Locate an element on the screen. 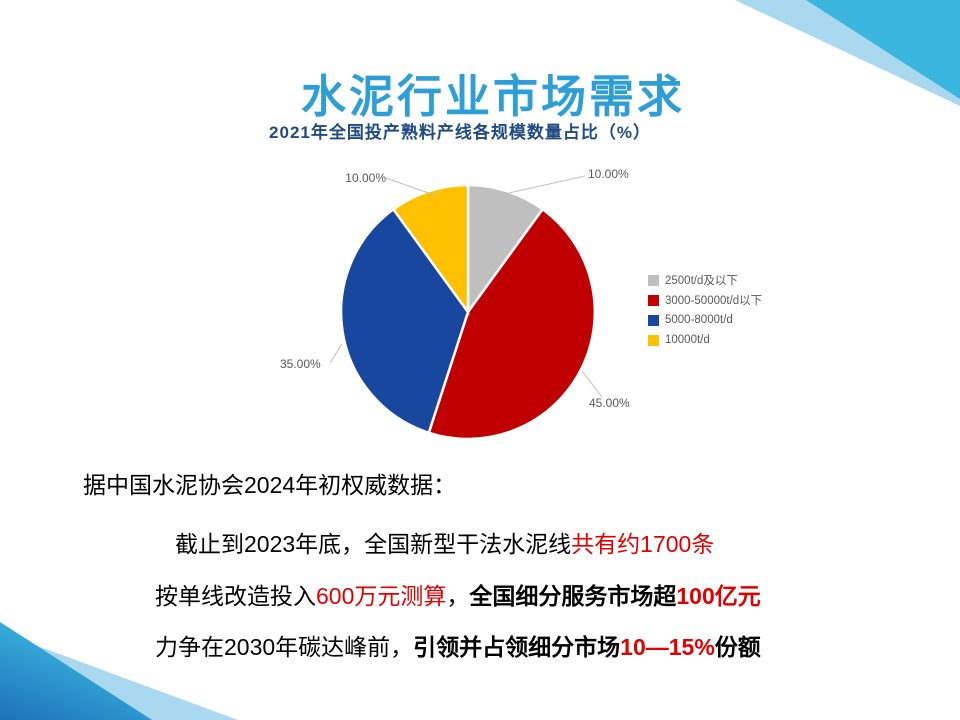 Image resolution: width=960 pixels, height=720 pixels. body-line: 截止到2023年底，全国新型干法水泥线共有约1700条 is located at coordinates (444, 542).